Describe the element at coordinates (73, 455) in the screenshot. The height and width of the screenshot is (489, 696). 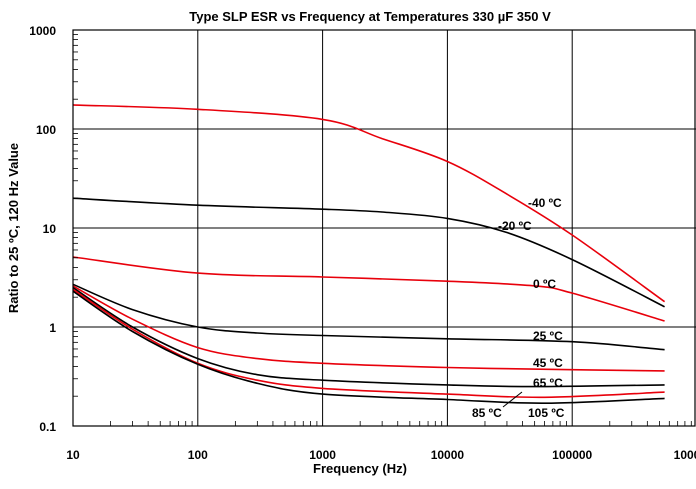
I see `x-tick-label: 10` at that location.